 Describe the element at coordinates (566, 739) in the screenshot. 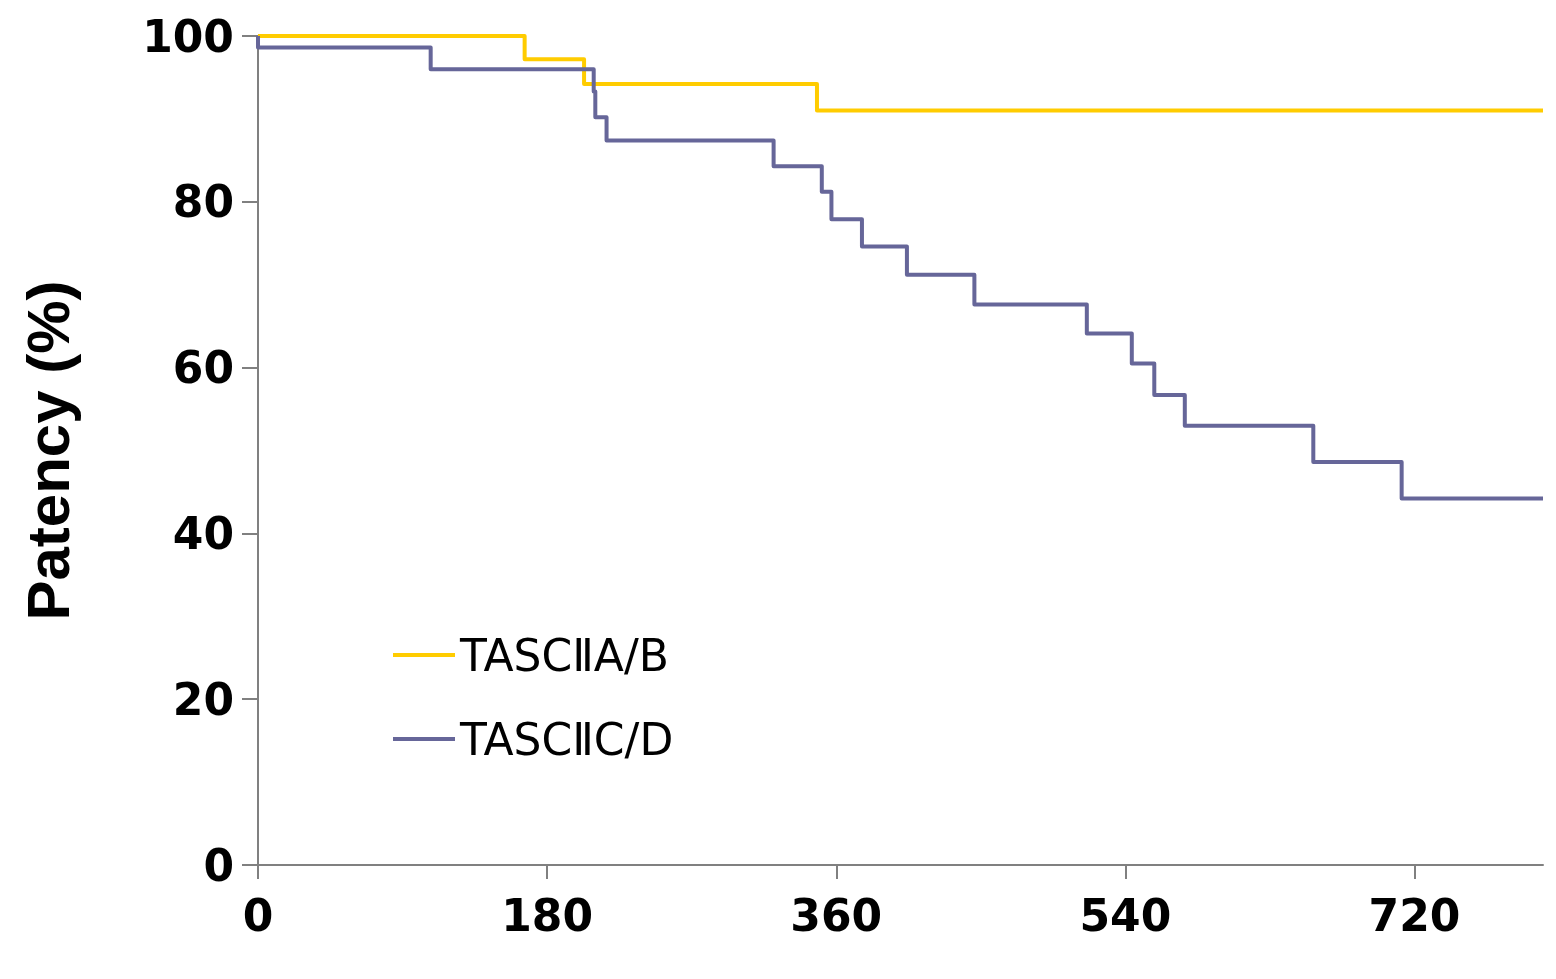

I see `legend-label: TASCⅡC/D` at that location.